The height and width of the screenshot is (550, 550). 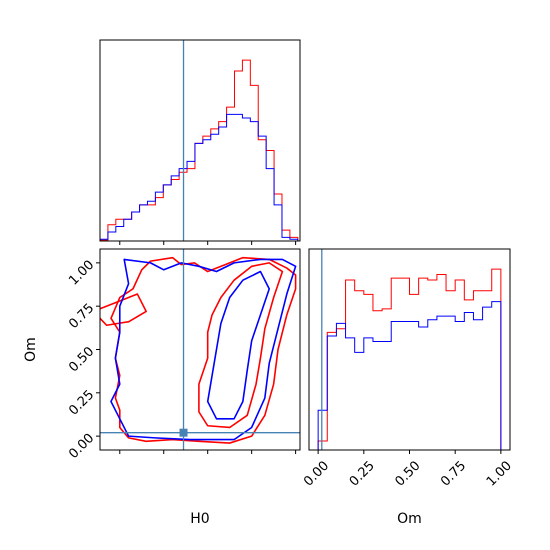 What do you see at coordinates (81, 446) in the screenshot?
I see `y-tick-label: 0.00` at bounding box center [81, 446].